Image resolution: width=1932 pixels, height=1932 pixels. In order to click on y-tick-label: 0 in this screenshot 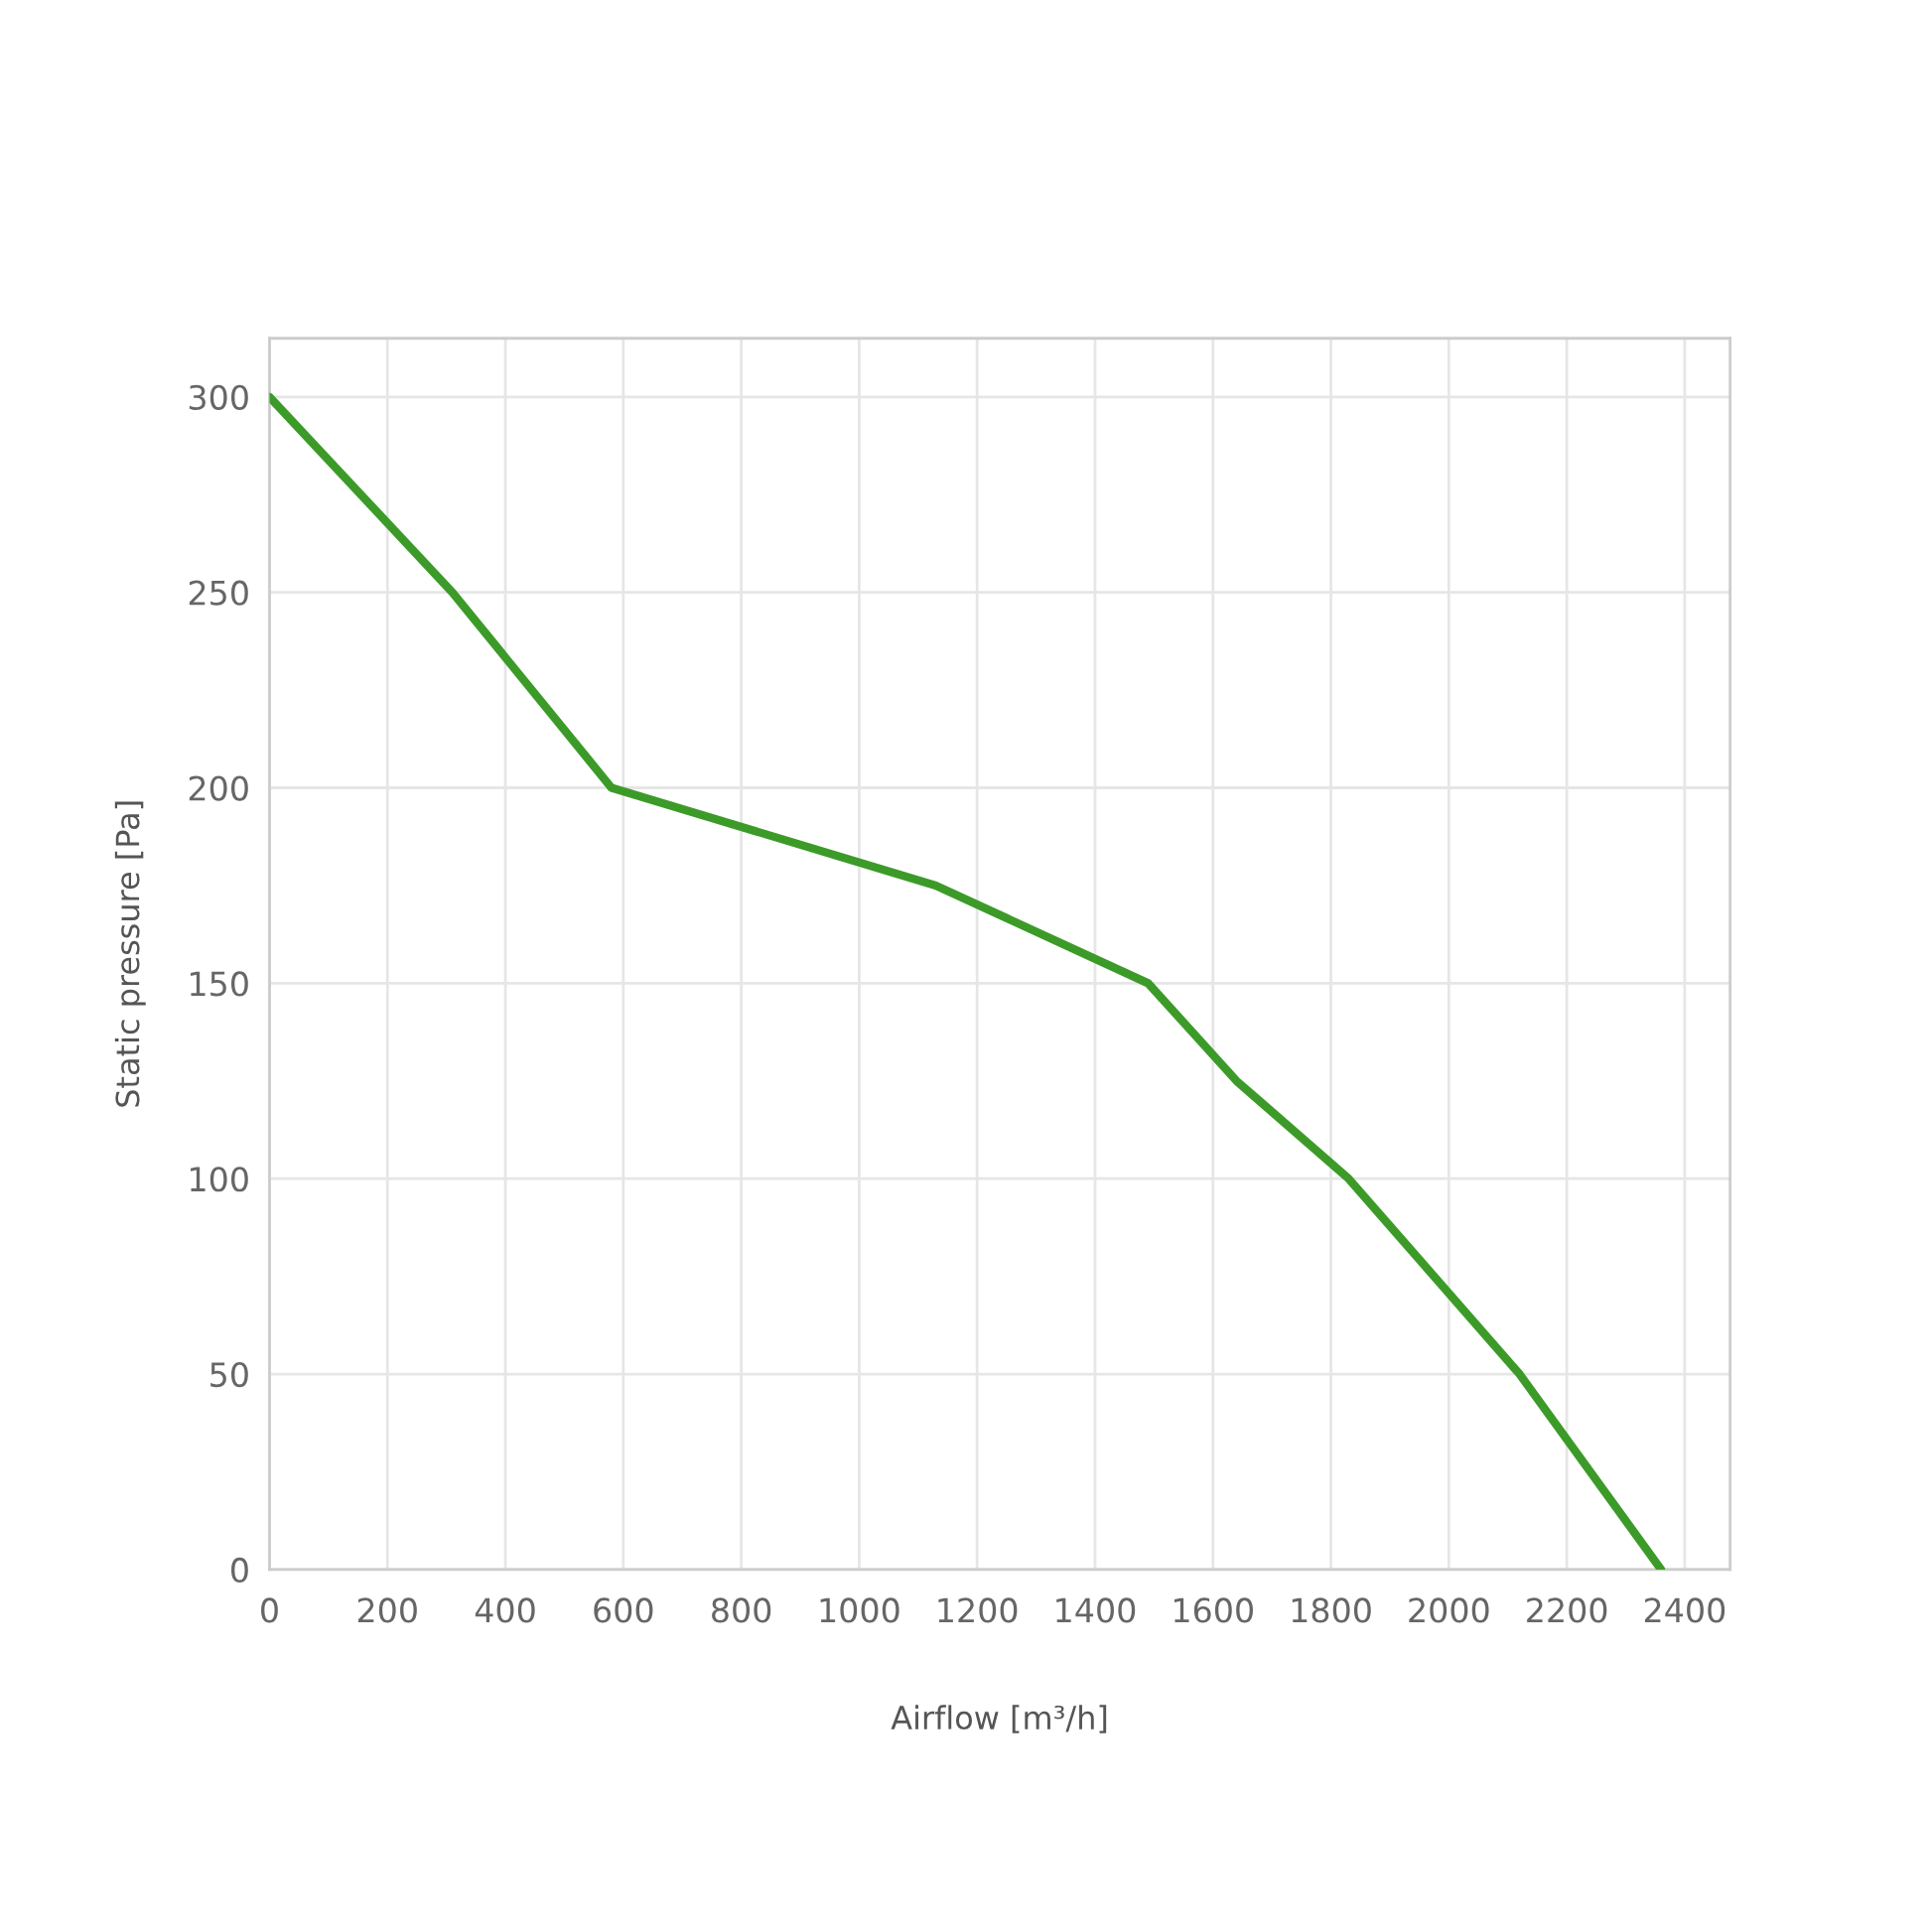, I will do `click(239, 1571)`.